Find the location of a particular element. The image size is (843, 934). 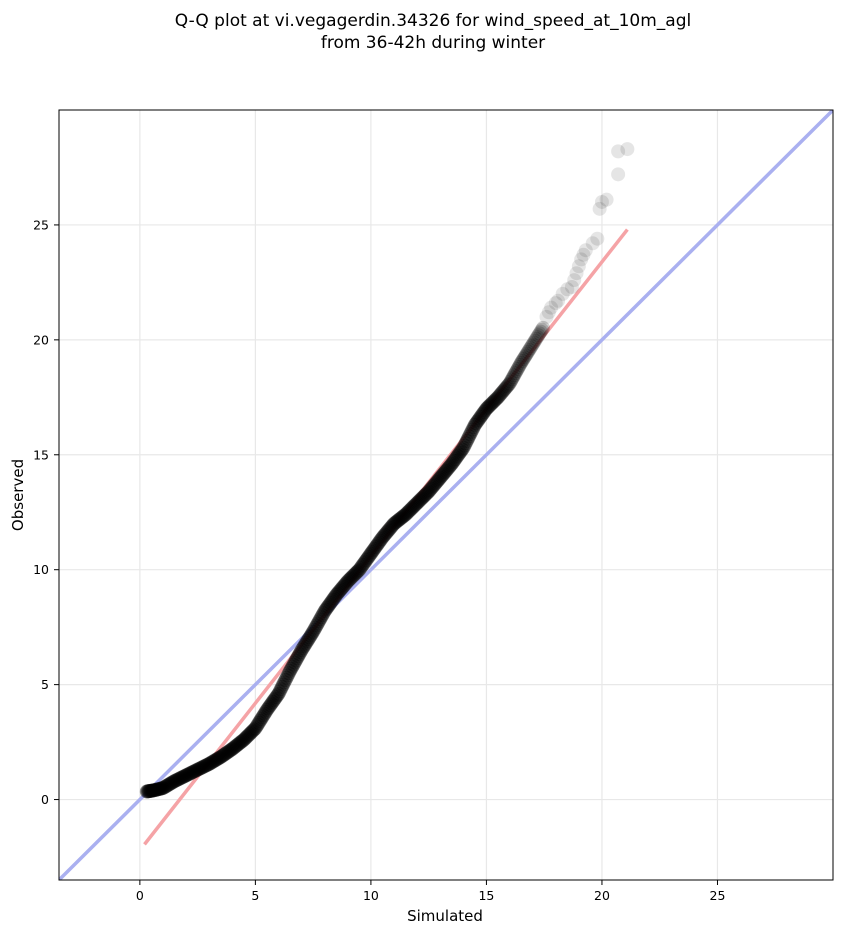

x-tick-label-2: 10 is located at coordinates (371, 895).